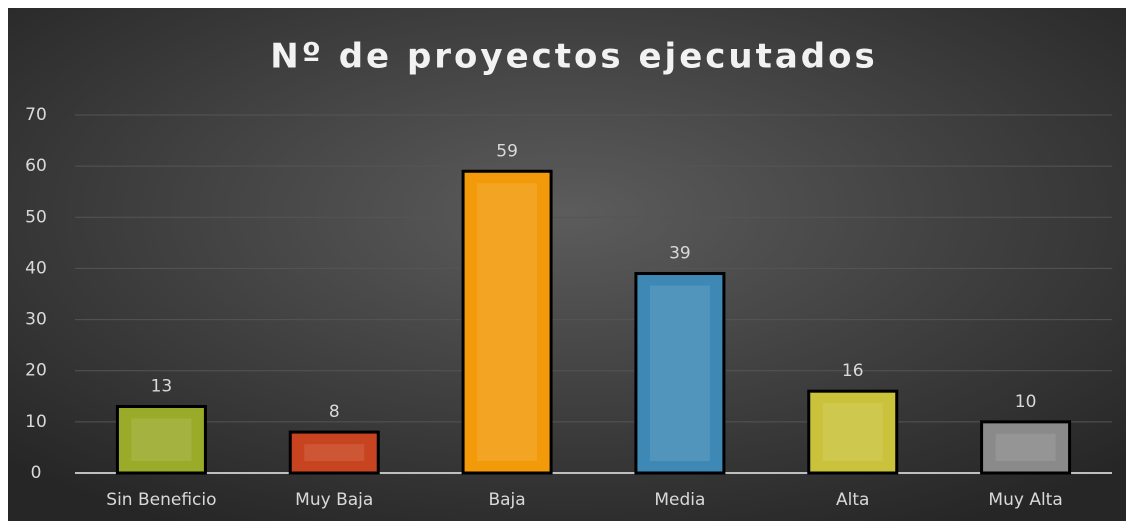 The height and width of the screenshot is (529, 1134). Describe the element at coordinates (574, 57) in the screenshot. I see `chart-title: Nº de proyectos ejecutados` at that location.